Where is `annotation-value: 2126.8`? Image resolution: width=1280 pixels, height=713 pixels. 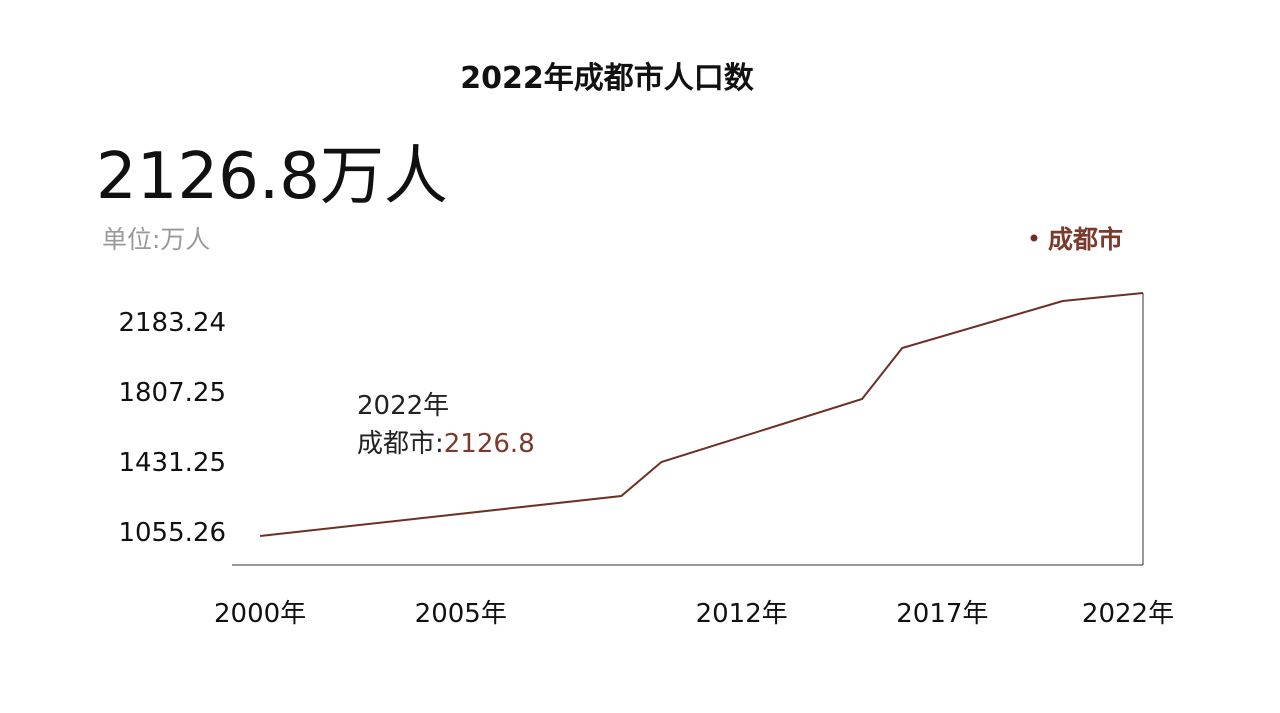
annotation-value: 2126.8 is located at coordinates (489, 444).